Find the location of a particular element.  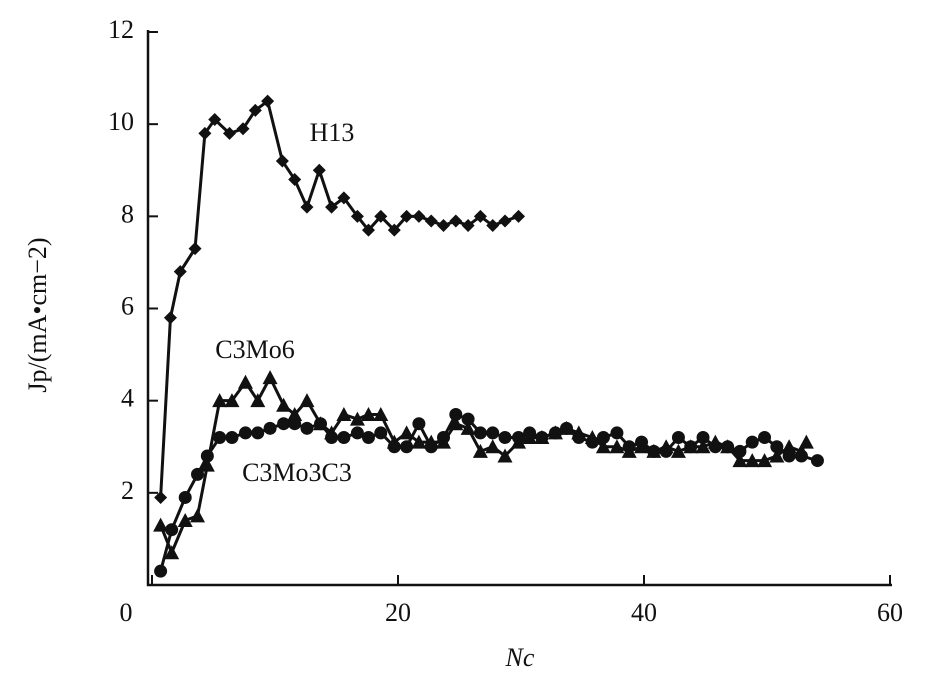

x-tick-label: 40 is located at coordinates (644, 612).